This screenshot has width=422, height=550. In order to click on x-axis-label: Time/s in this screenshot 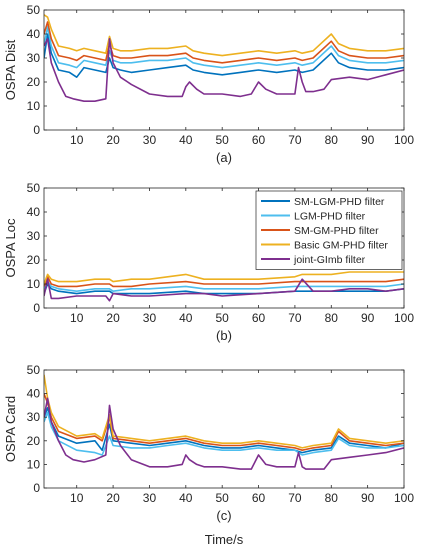, I will do `click(224, 539)`.